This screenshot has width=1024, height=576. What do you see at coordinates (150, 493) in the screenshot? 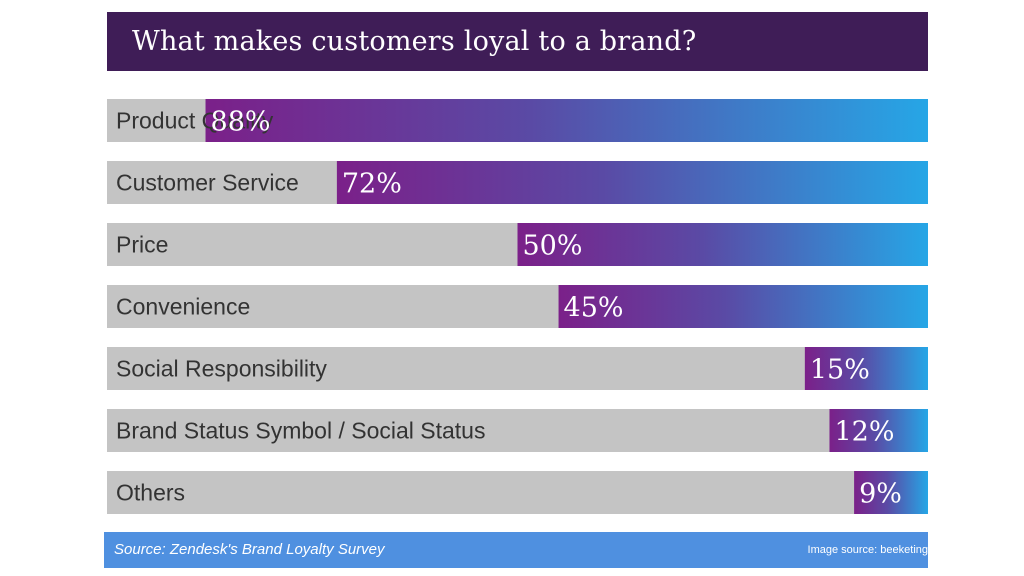
I see `category-label: Others` at bounding box center [150, 493].